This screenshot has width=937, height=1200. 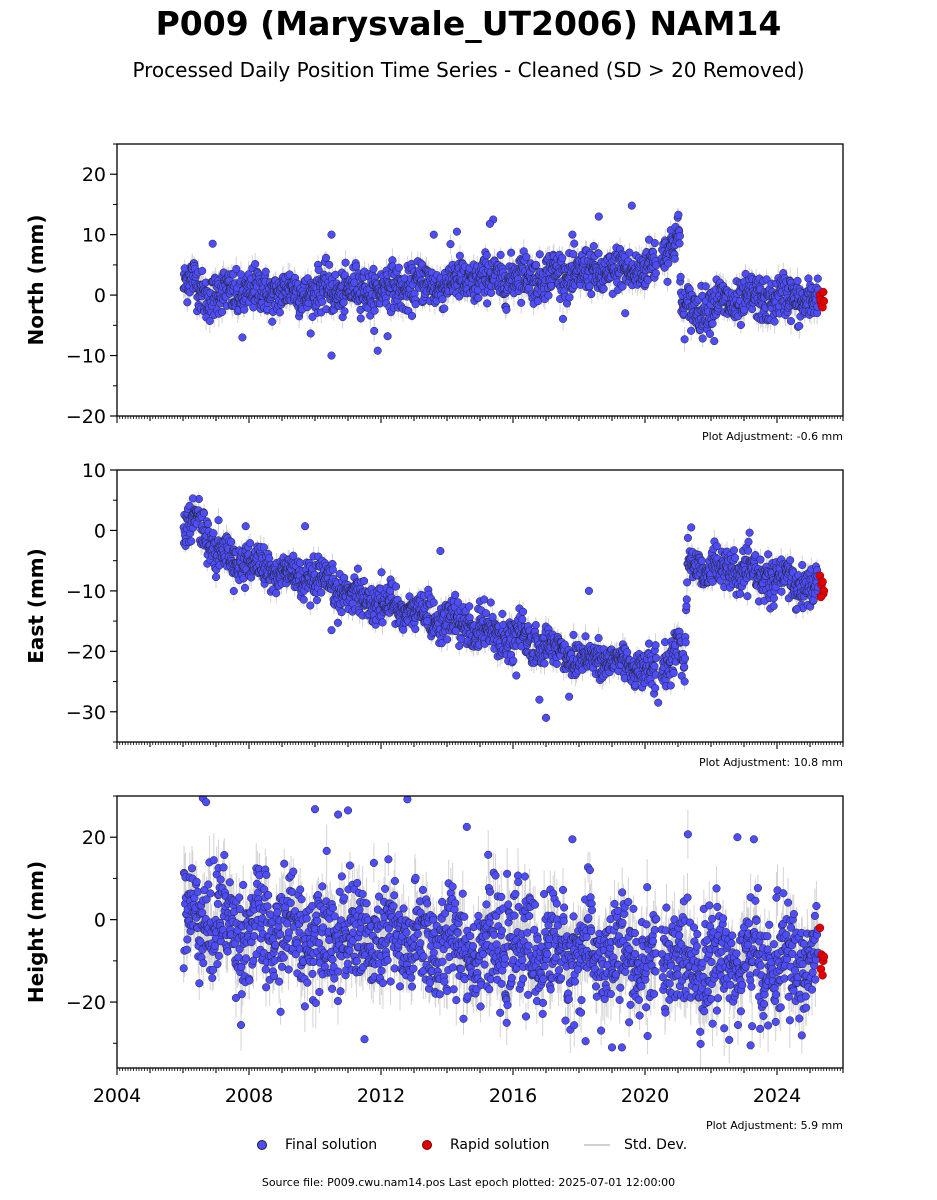 I want to click on y-tick-label: 0, so click(x=100, y=296).